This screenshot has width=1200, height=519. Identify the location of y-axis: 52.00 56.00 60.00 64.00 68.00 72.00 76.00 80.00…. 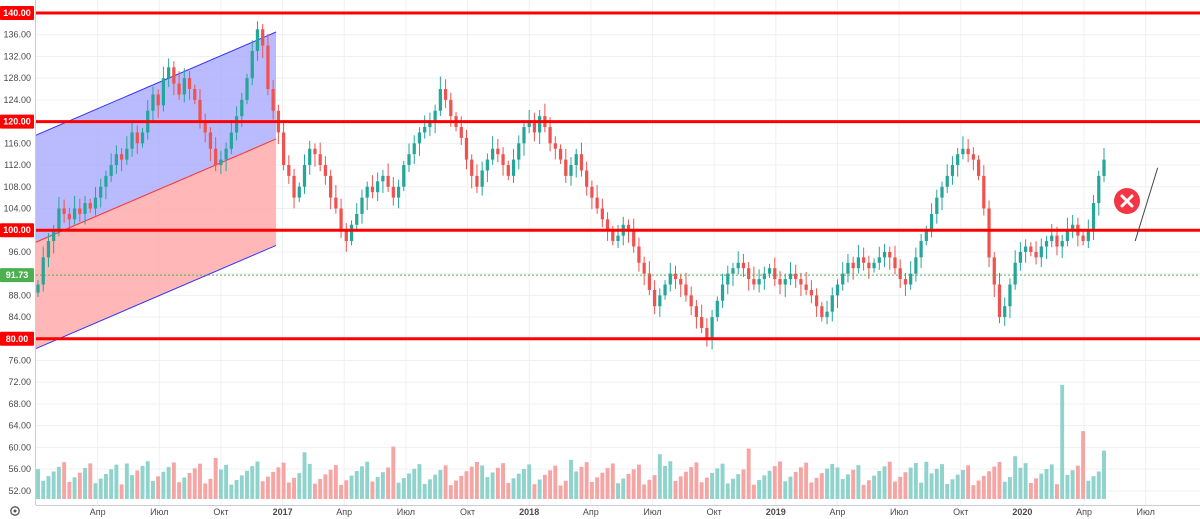
(19, 252).